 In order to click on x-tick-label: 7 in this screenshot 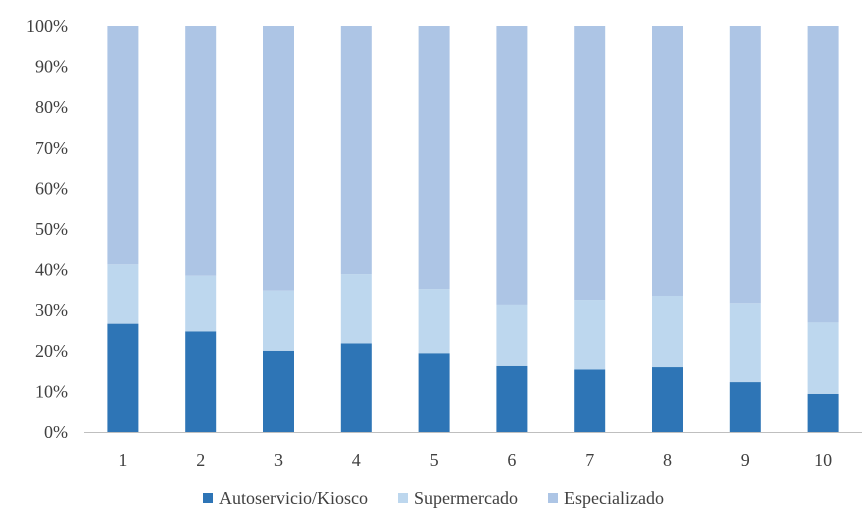, I will do `click(589, 460)`.